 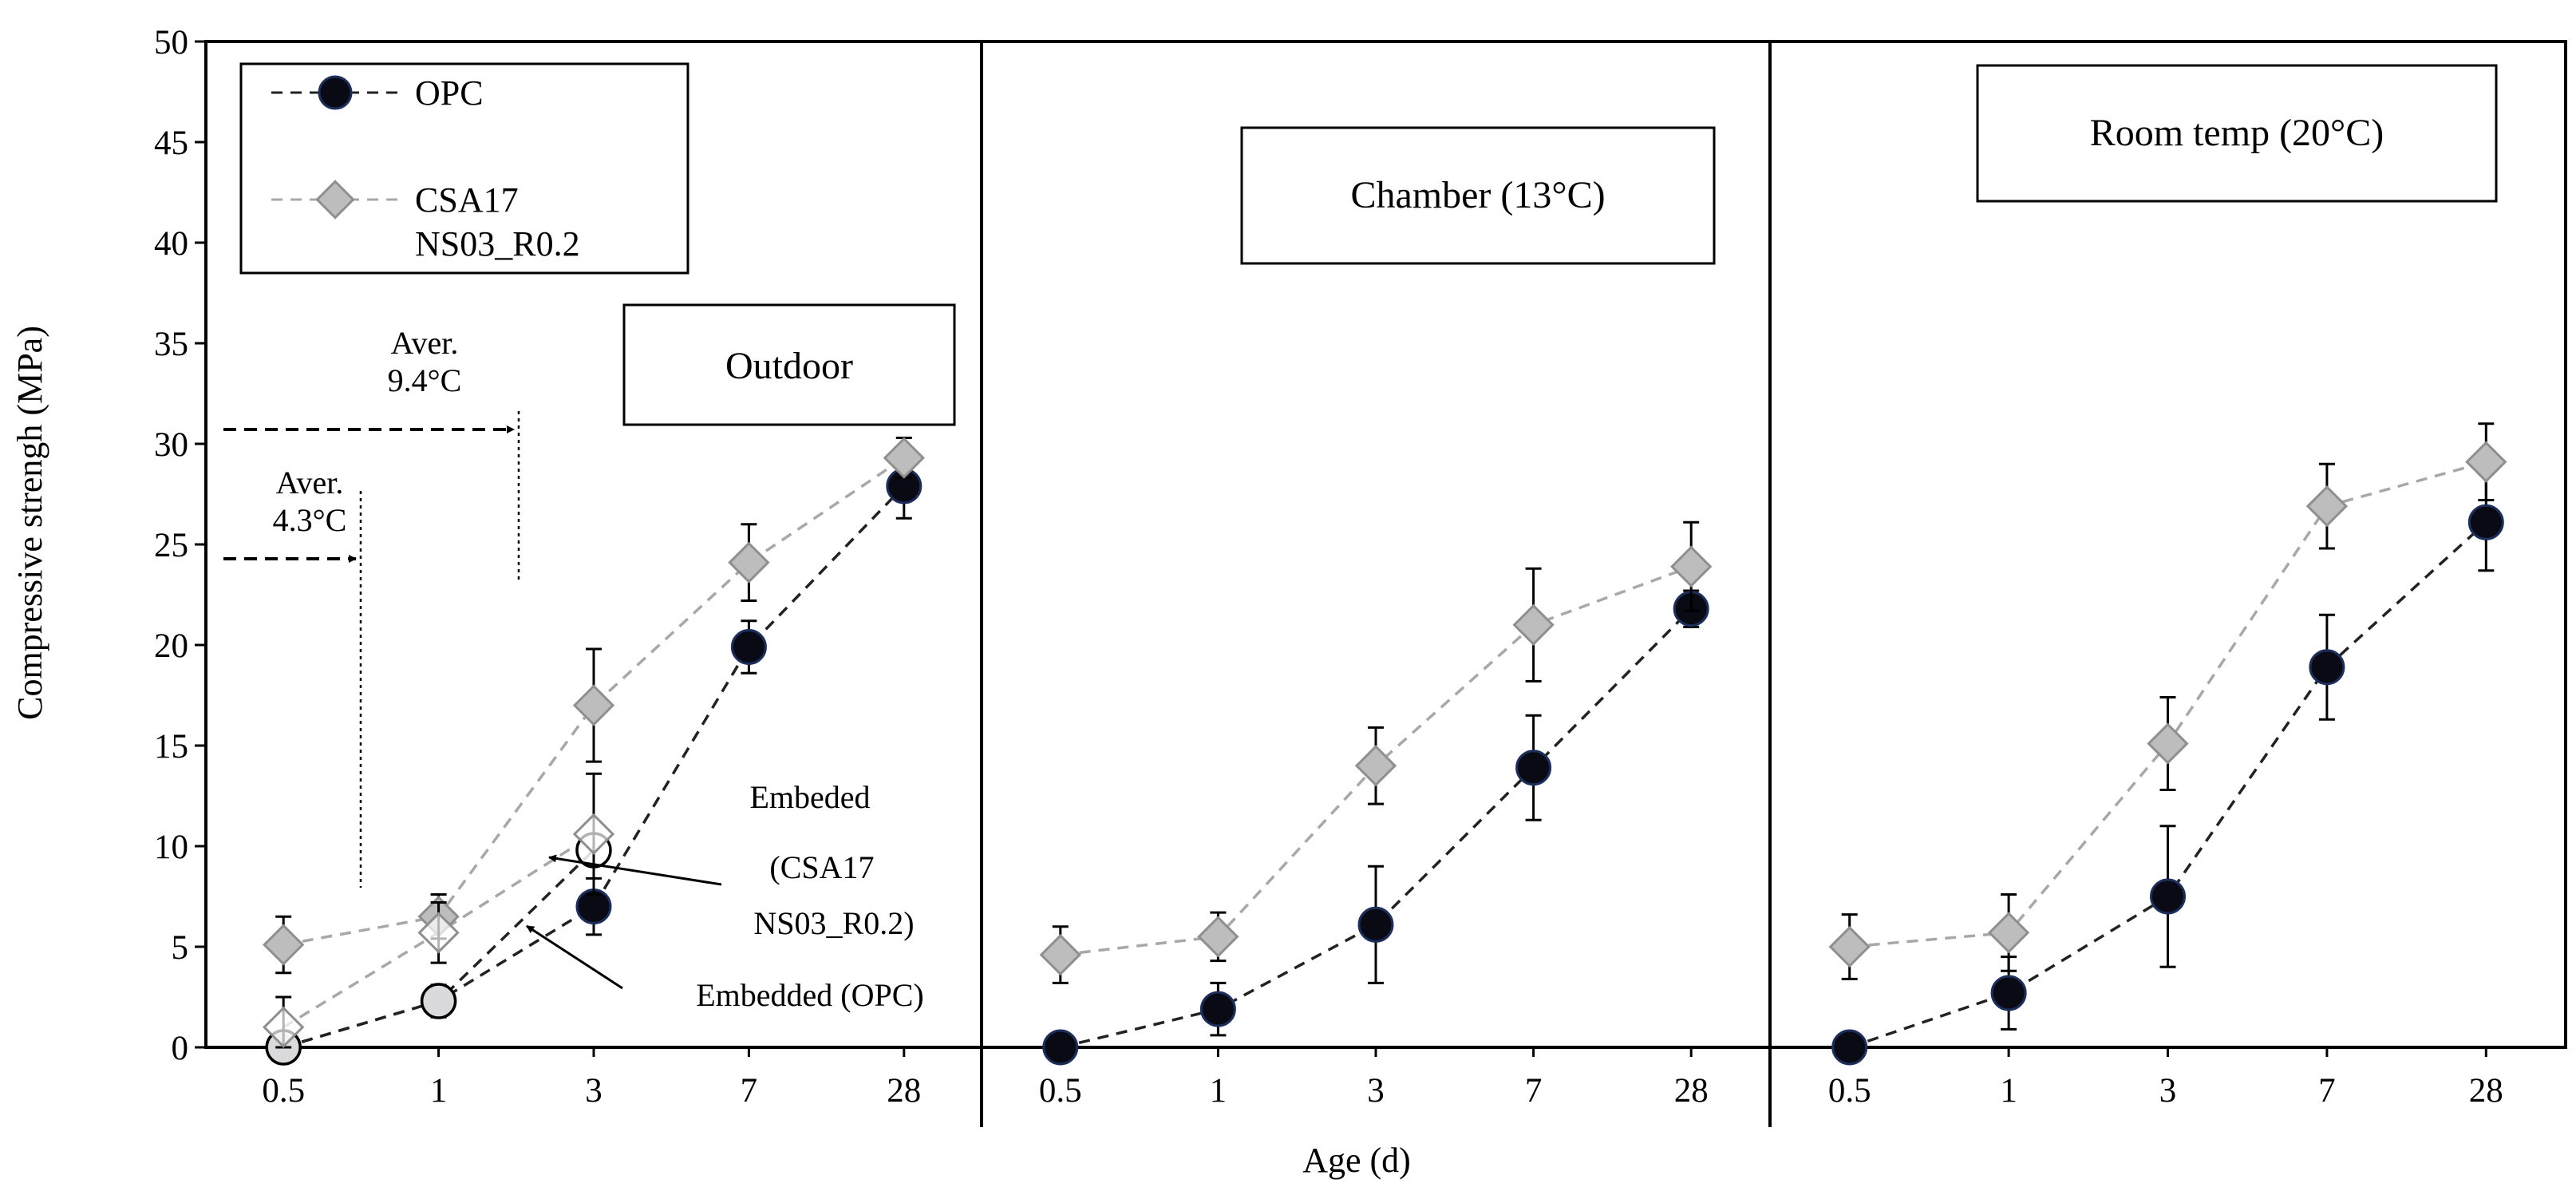 What do you see at coordinates (1849, 1047) in the screenshot?
I see `room-temp-opc-point-0.5` at bounding box center [1849, 1047].